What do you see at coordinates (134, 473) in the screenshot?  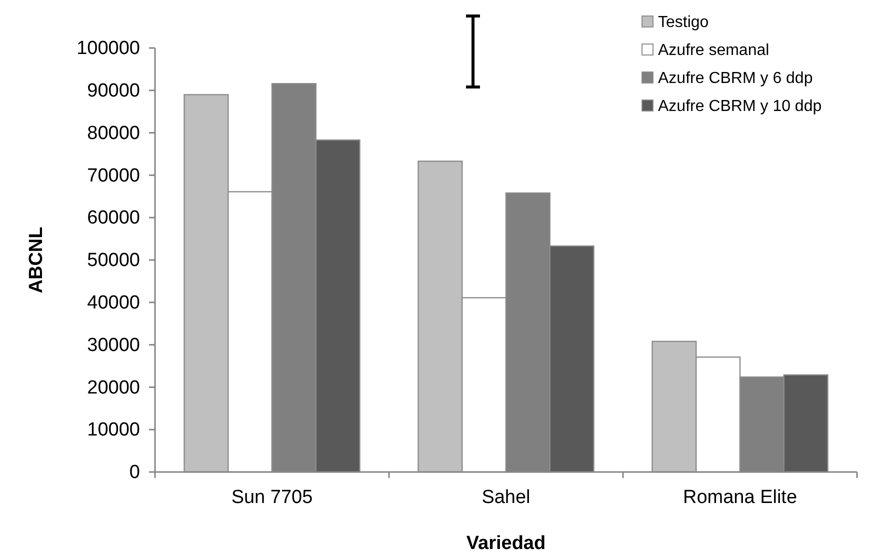 I see `y-tick-label: 0` at bounding box center [134, 473].